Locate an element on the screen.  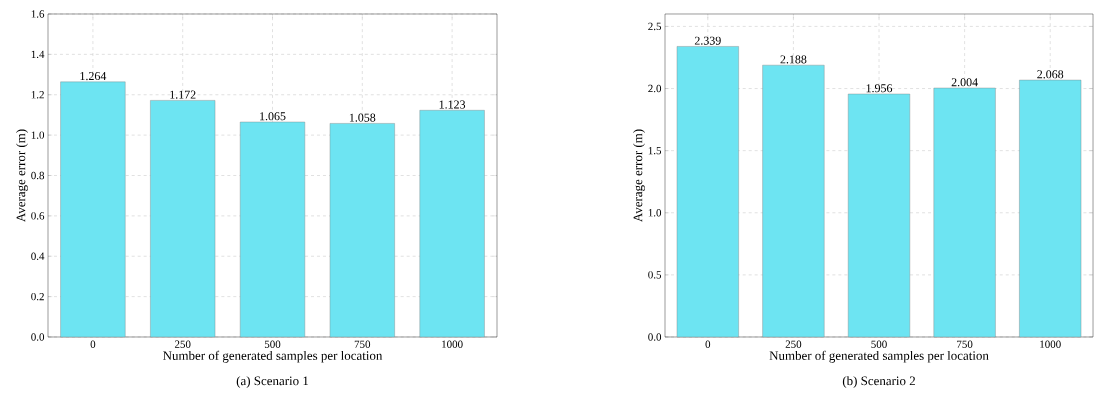
y-tick-label: 0.4 is located at coordinates (38, 256).